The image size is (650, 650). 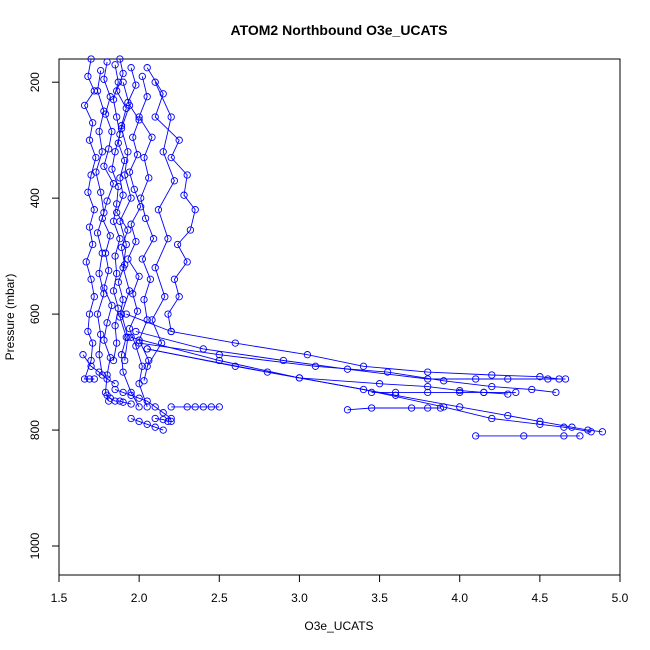 I want to click on x-tick-label: 4.0, so click(x=459, y=598).